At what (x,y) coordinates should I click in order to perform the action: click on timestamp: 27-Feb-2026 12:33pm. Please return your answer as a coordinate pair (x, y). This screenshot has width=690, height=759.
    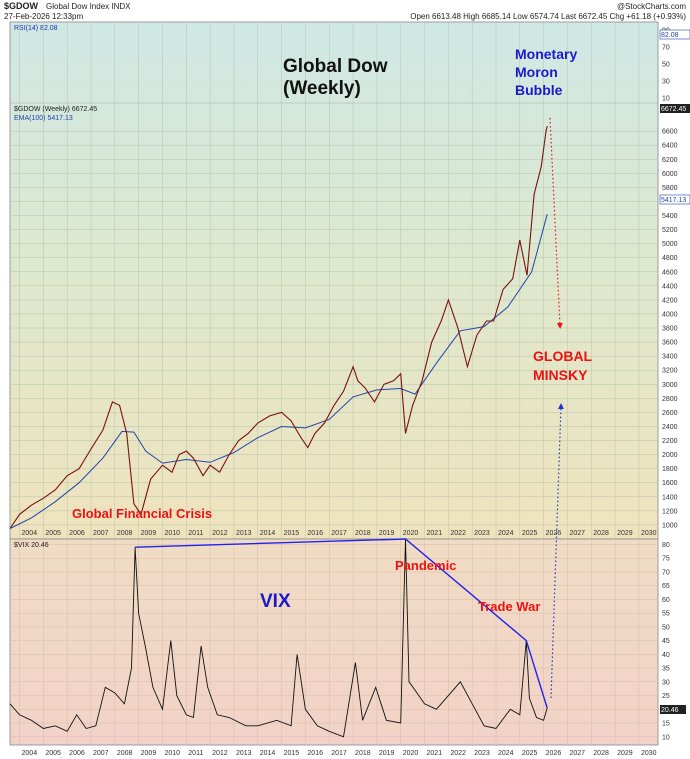
    Looking at the image, I should click on (44, 16).